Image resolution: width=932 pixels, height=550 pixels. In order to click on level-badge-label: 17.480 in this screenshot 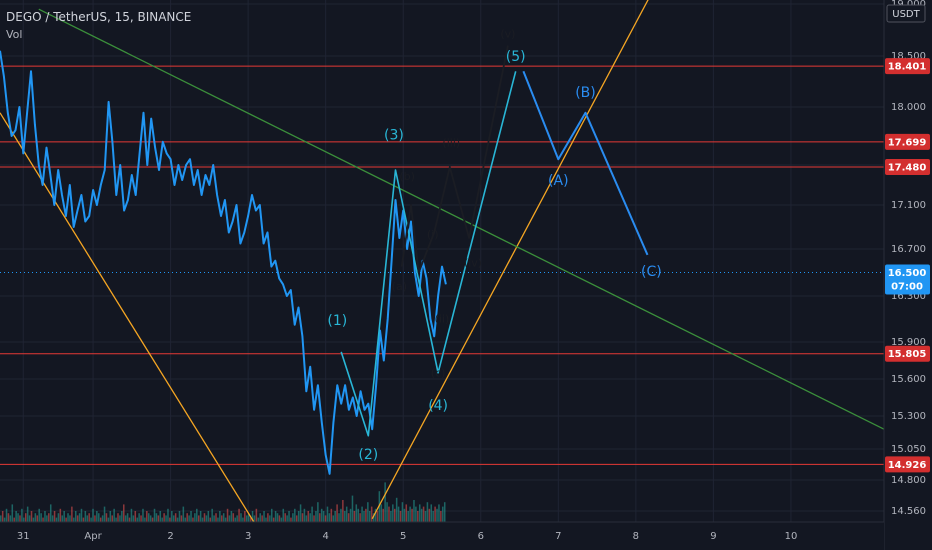, I will do `click(907, 168)`.